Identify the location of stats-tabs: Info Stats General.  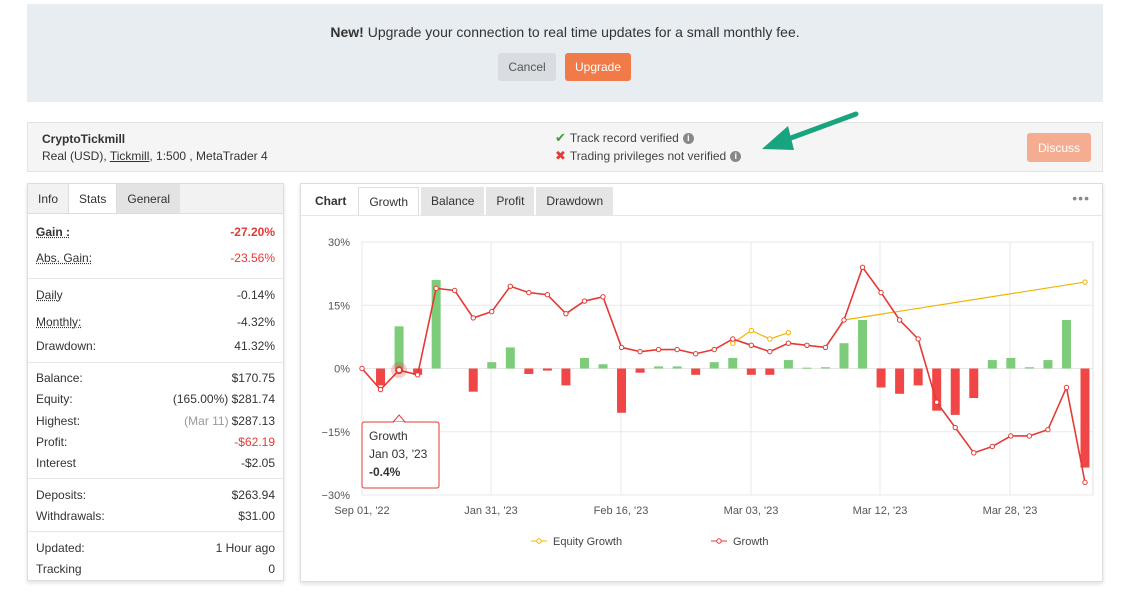
(155, 199).